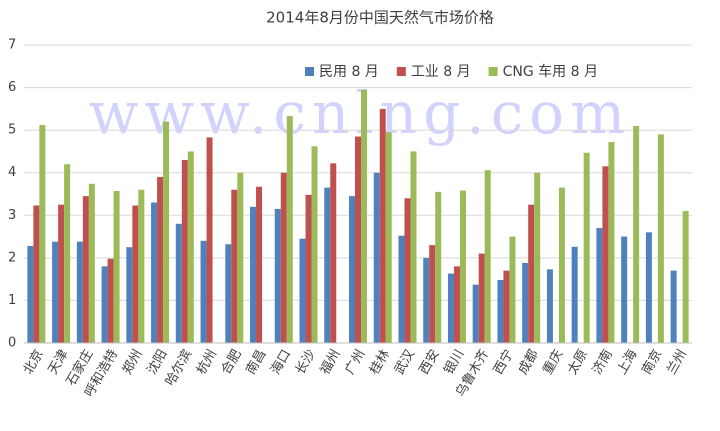  Describe the element at coordinates (529, 362) in the screenshot. I see `x-tick-label: 成都` at that location.